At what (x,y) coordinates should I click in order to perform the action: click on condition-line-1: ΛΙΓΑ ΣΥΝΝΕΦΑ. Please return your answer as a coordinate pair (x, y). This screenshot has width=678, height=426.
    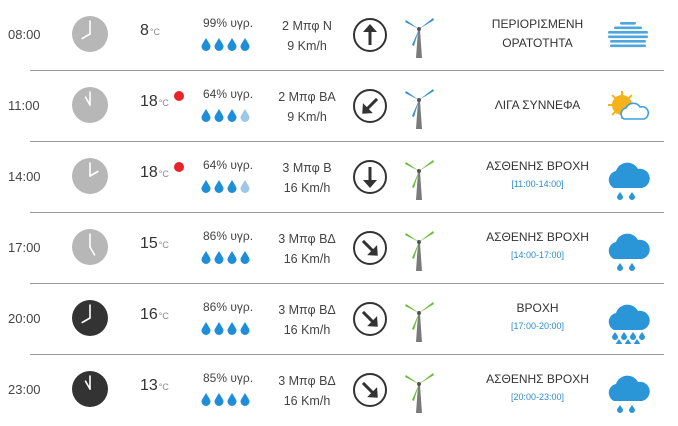
    Looking at the image, I should click on (537, 105).